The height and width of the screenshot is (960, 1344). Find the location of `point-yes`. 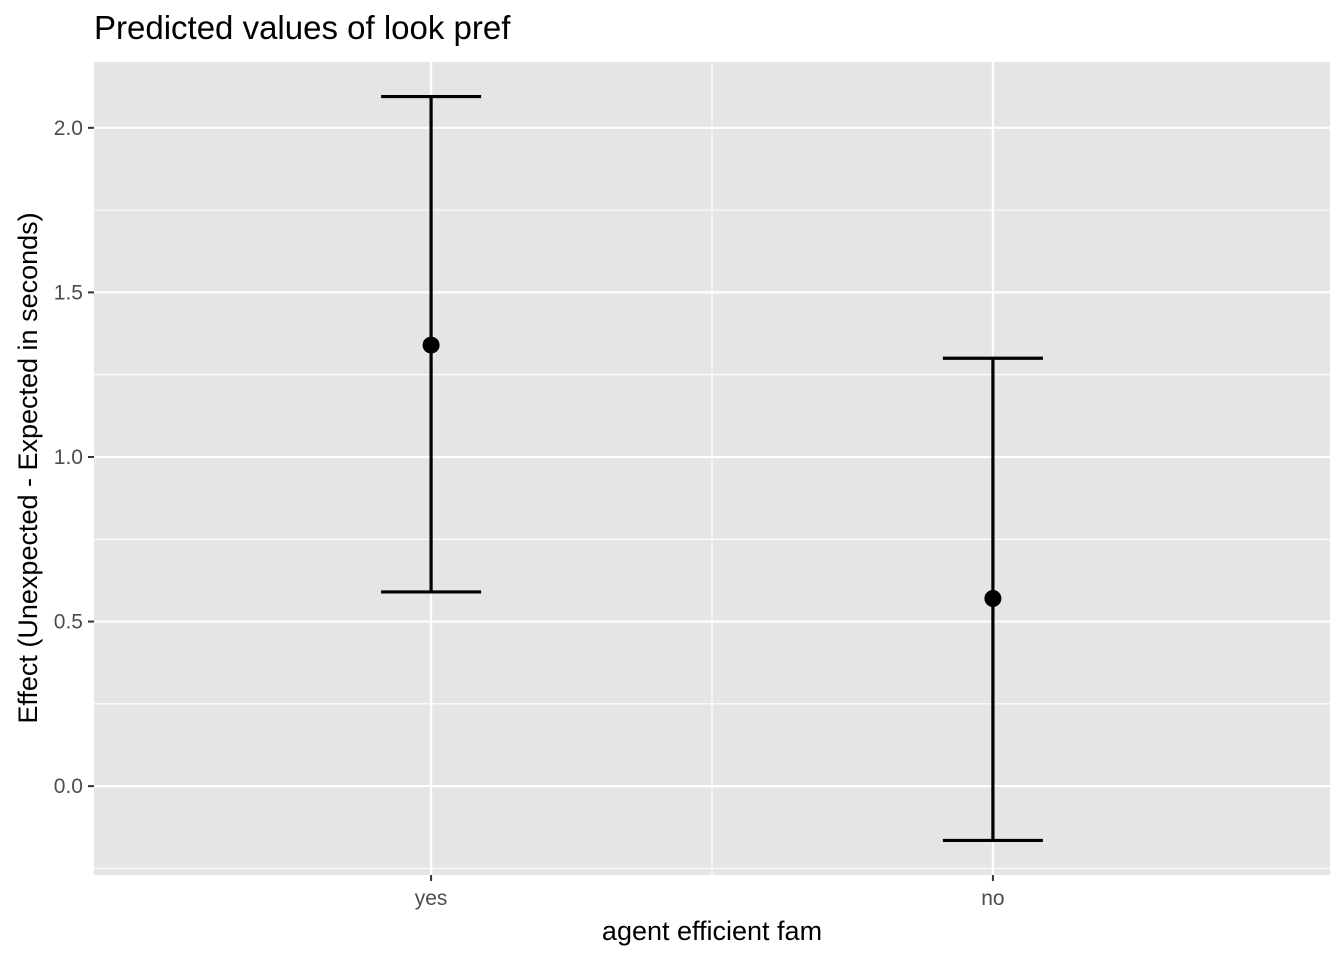

point-yes is located at coordinates (431, 345).